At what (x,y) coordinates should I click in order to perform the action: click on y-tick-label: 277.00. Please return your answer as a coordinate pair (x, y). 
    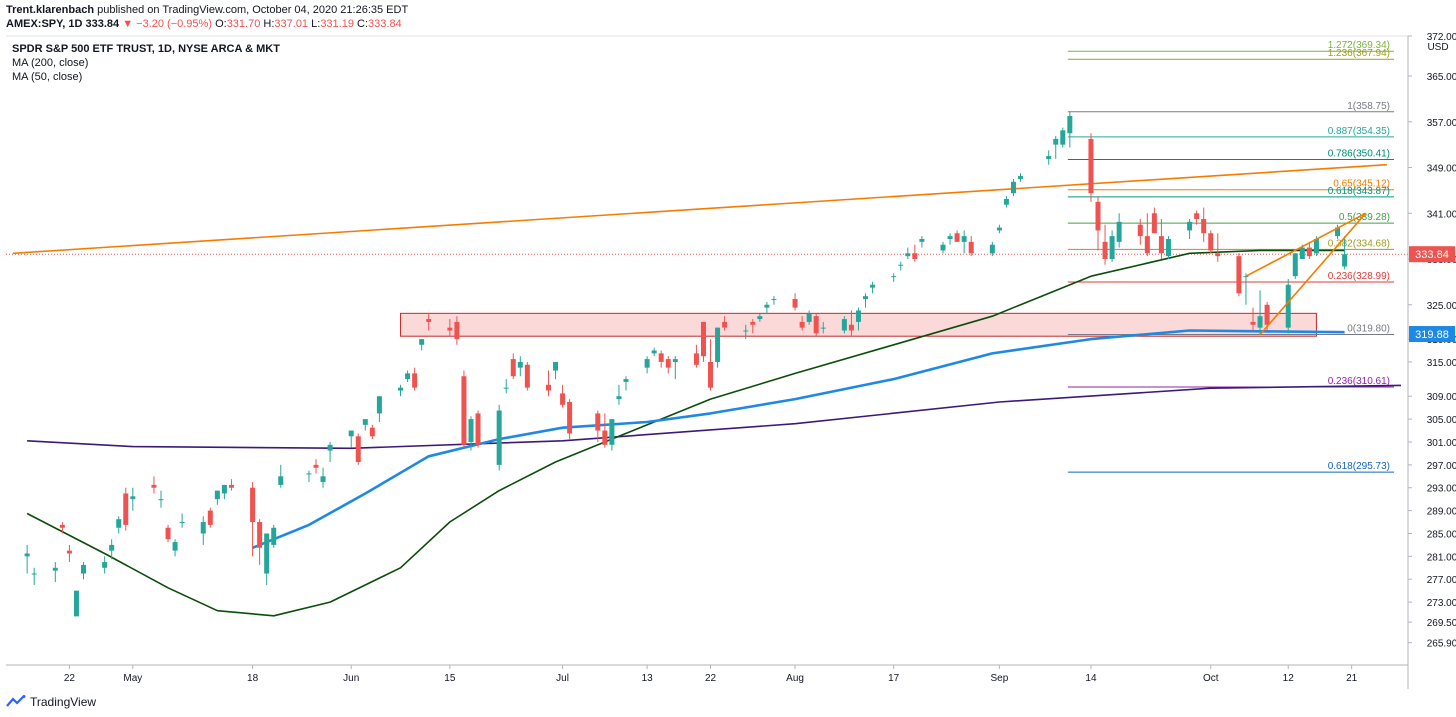
    Looking at the image, I should click on (1441, 580).